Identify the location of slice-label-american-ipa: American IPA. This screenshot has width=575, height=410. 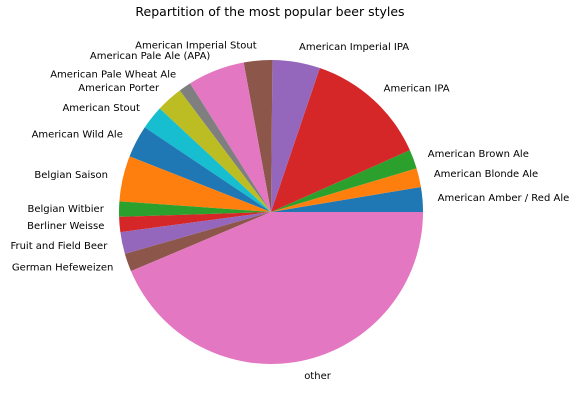
(417, 88).